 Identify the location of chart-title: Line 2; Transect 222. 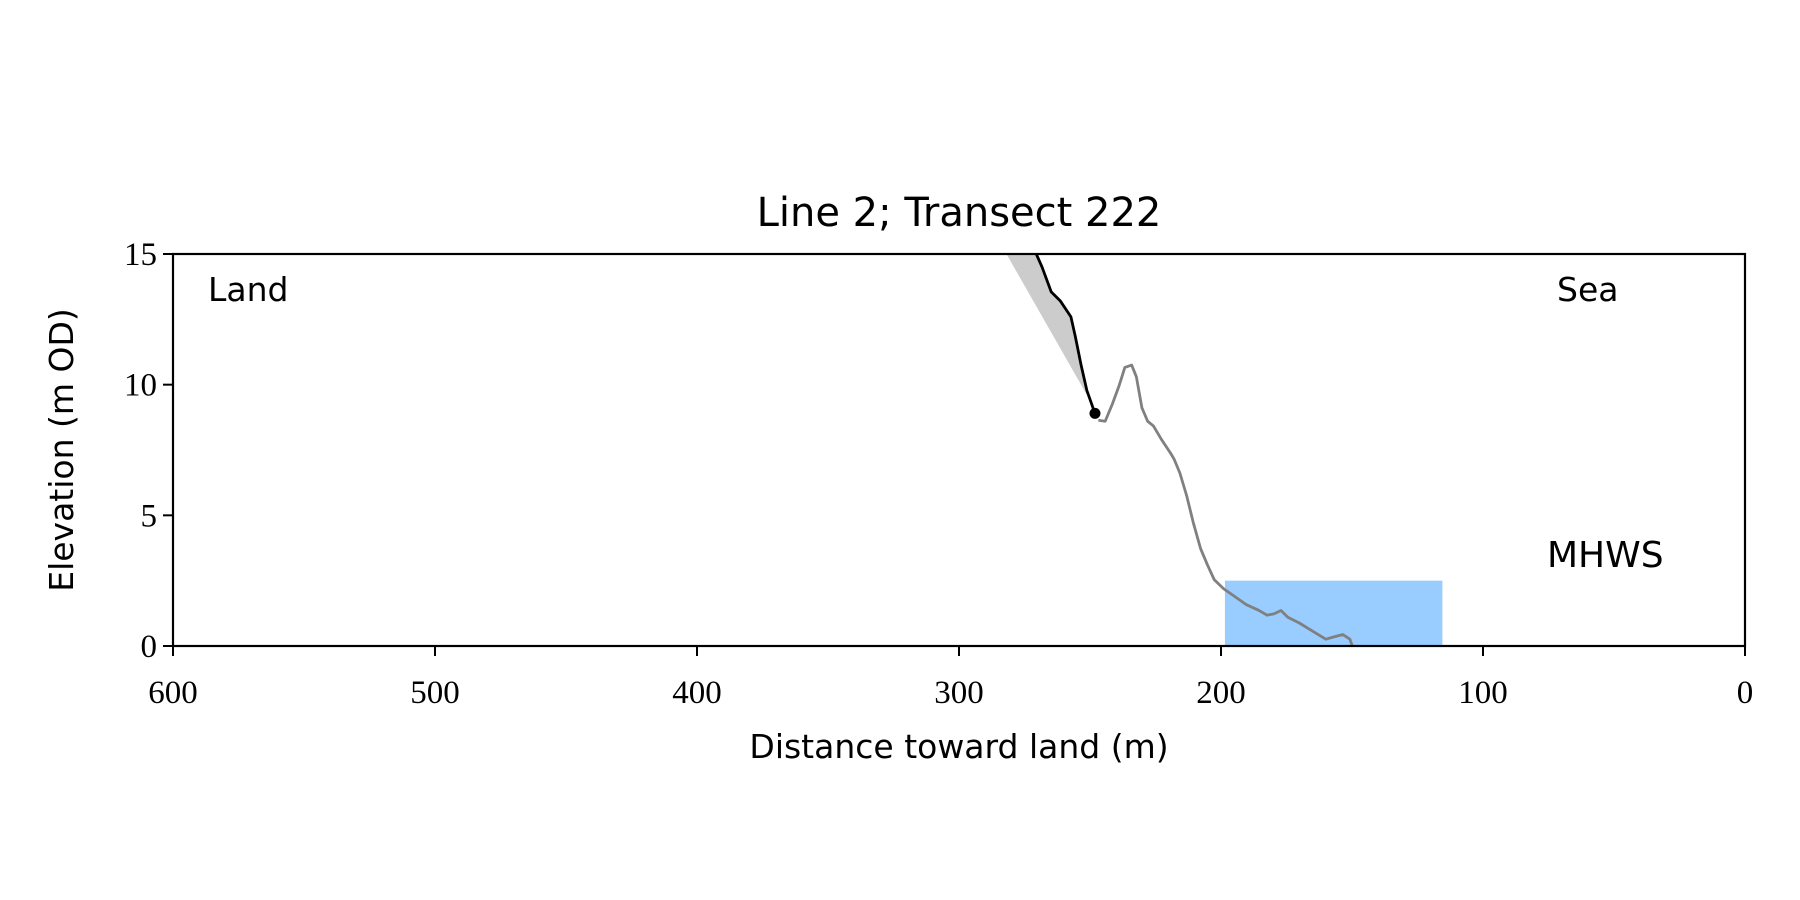
(959, 213).